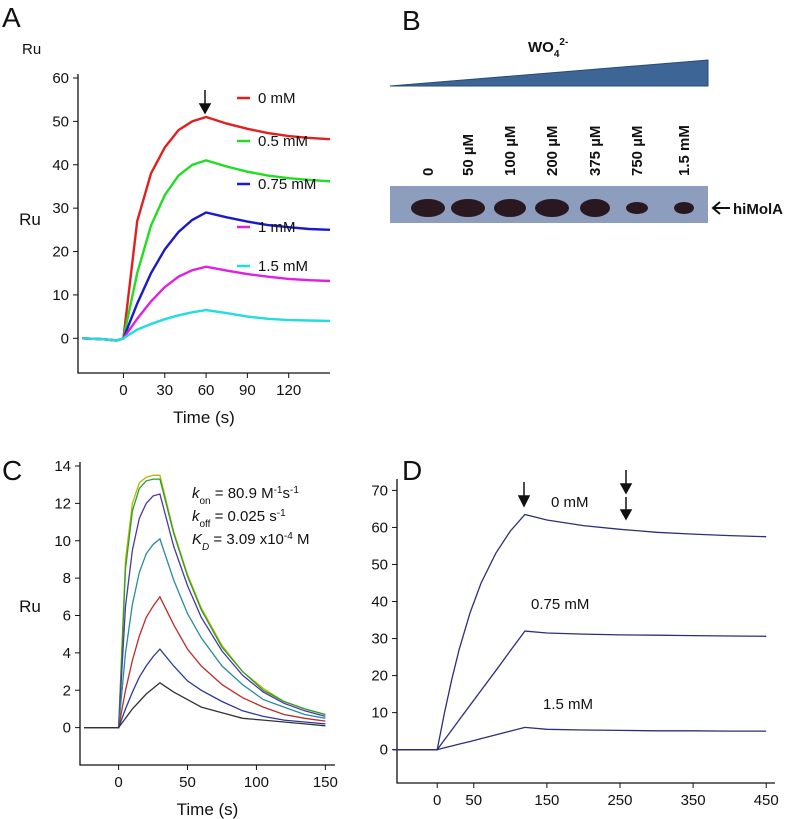  What do you see at coordinates (204, 417) in the screenshot?
I see `x-axis-label: Time (s)` at bounding box center [204, 417].